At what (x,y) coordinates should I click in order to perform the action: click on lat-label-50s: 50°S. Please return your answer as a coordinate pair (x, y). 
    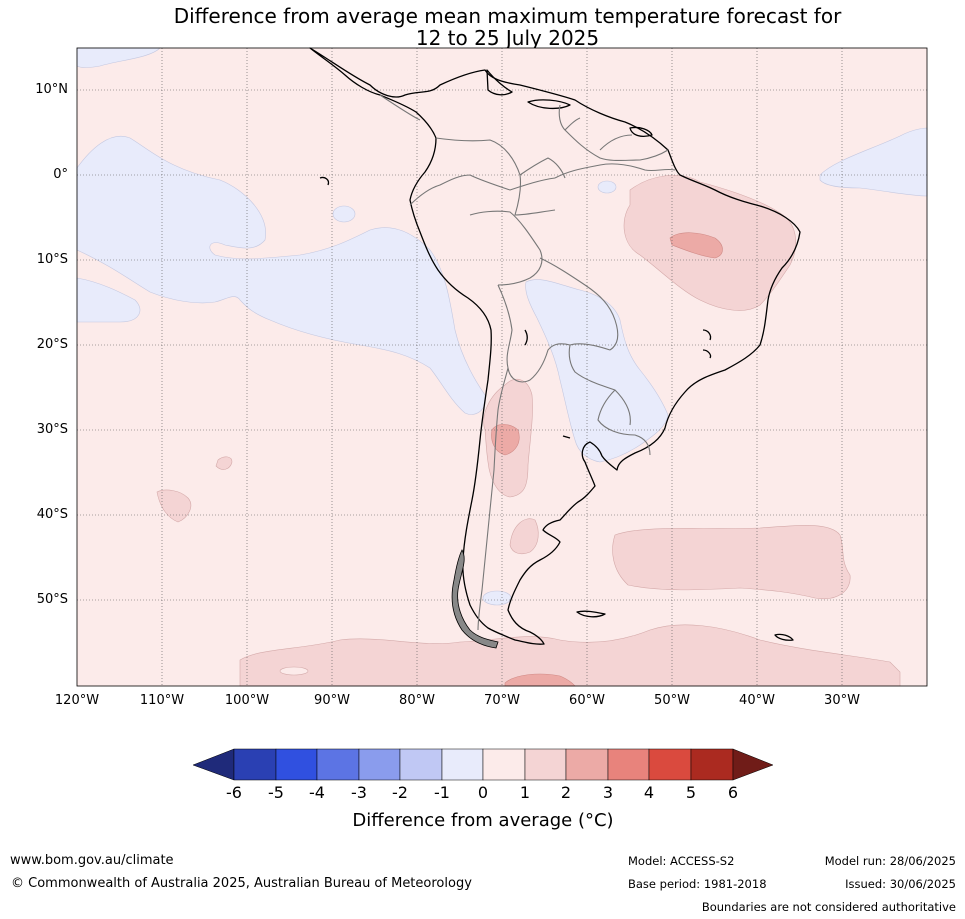
    Looking at the image, I should click on (52, 599).